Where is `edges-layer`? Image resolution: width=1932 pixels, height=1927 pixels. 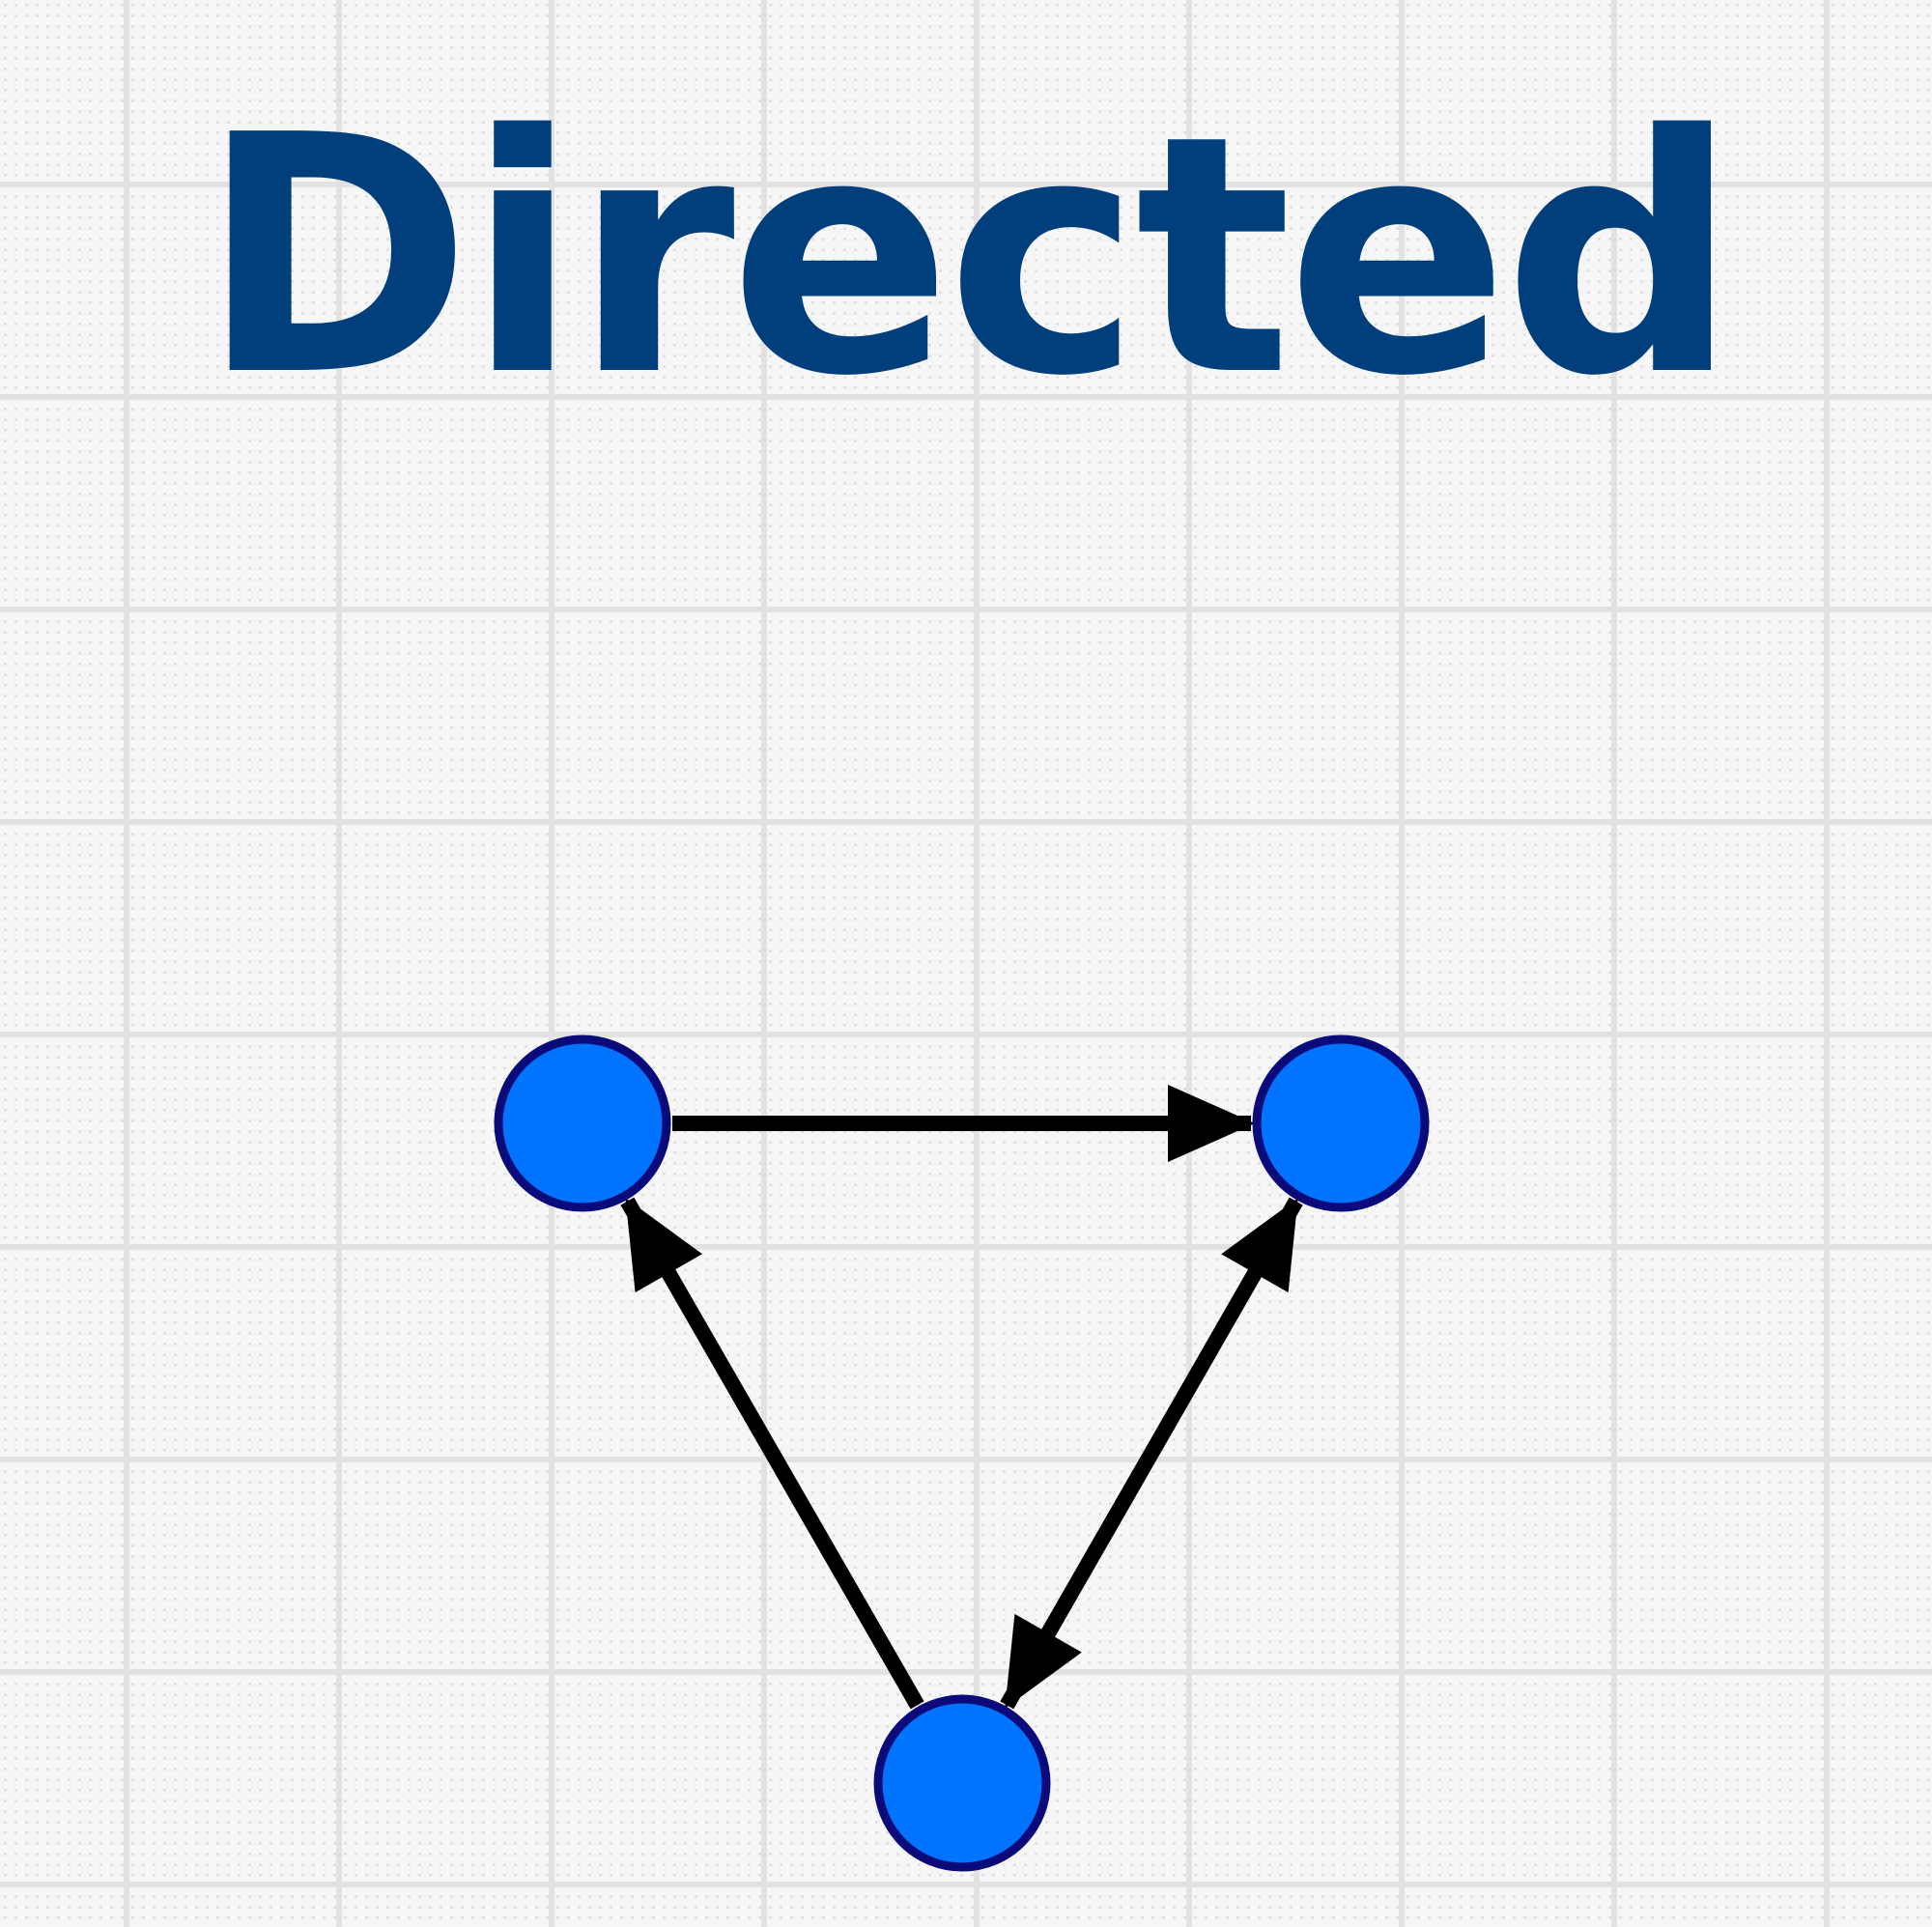 edges-layer is located at coordinates (961, 1397).